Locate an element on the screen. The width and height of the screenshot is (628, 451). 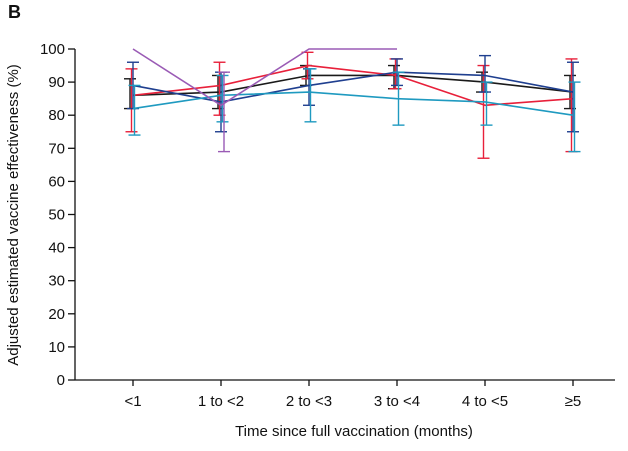
y-tick-label: 20 is located at coordinates (56, 314).